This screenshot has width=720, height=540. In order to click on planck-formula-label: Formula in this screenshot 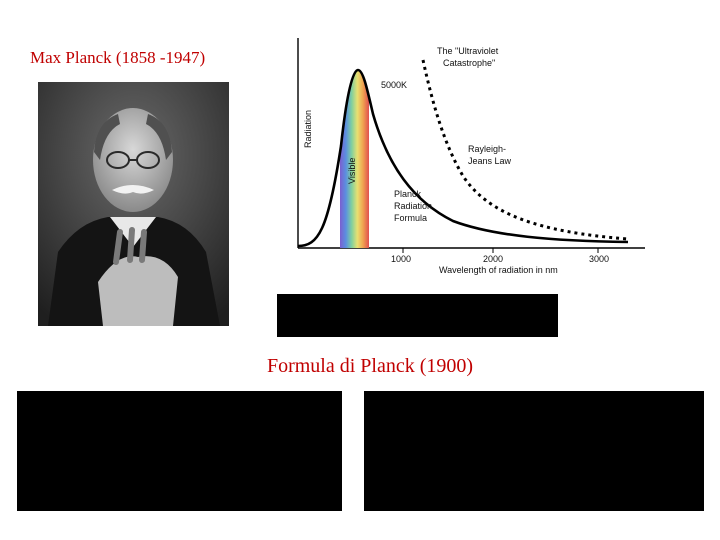, I will do `click(410, 218)`.